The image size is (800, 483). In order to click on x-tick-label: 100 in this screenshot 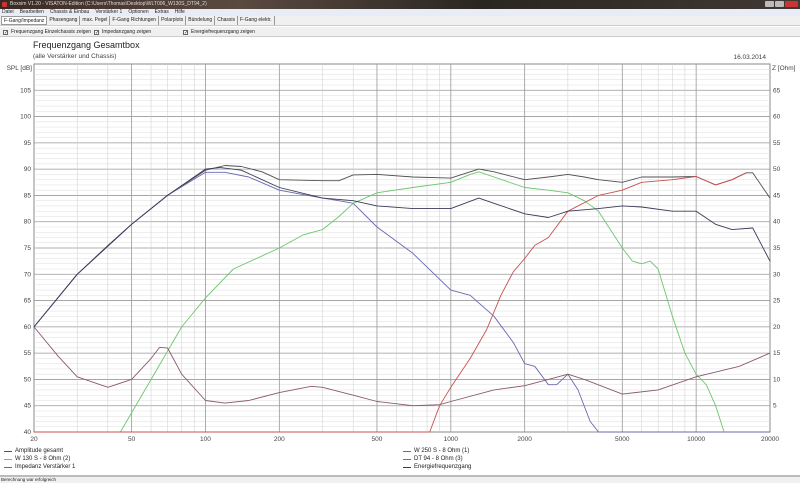, I will do `click(205, 439)`.